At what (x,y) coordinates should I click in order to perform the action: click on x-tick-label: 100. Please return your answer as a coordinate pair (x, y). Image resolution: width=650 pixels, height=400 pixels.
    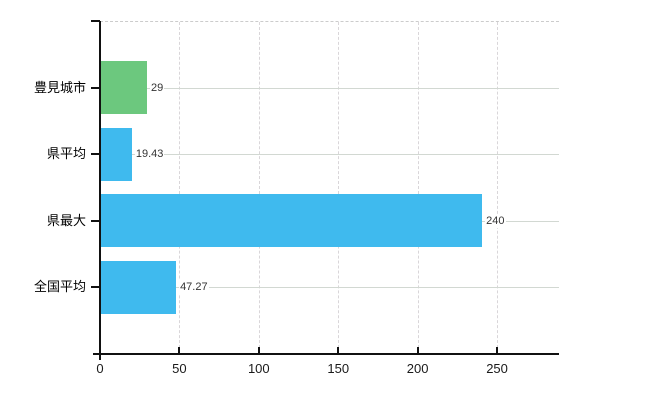
    Looking at the image, I should click on (258, 368).